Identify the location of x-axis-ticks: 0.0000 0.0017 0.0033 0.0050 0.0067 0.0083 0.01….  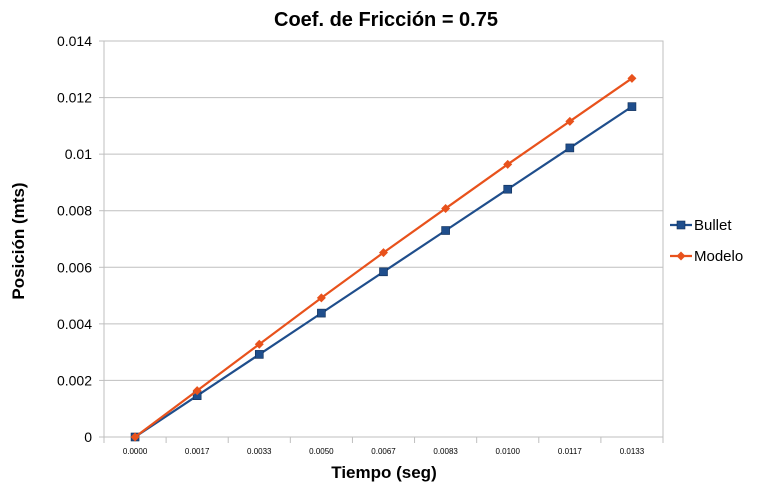
(384, 451).